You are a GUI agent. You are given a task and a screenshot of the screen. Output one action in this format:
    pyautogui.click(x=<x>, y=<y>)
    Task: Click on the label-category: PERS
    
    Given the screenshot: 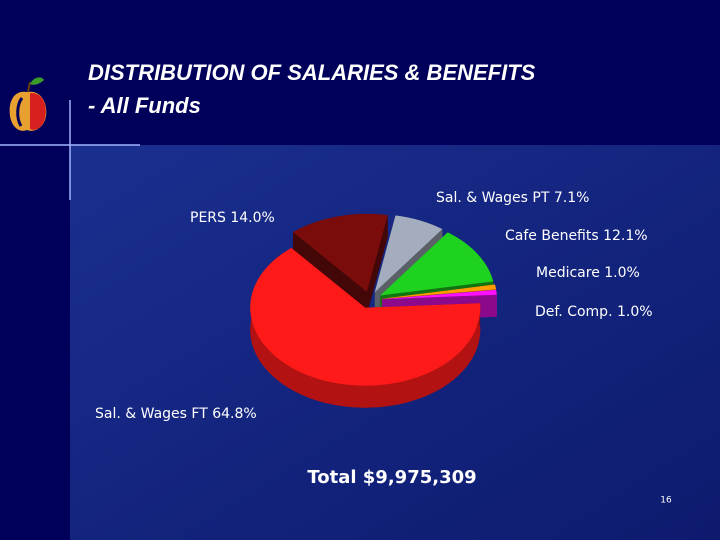 What is the action you would take?
    pyautogui.click(x=208, y=218)
    